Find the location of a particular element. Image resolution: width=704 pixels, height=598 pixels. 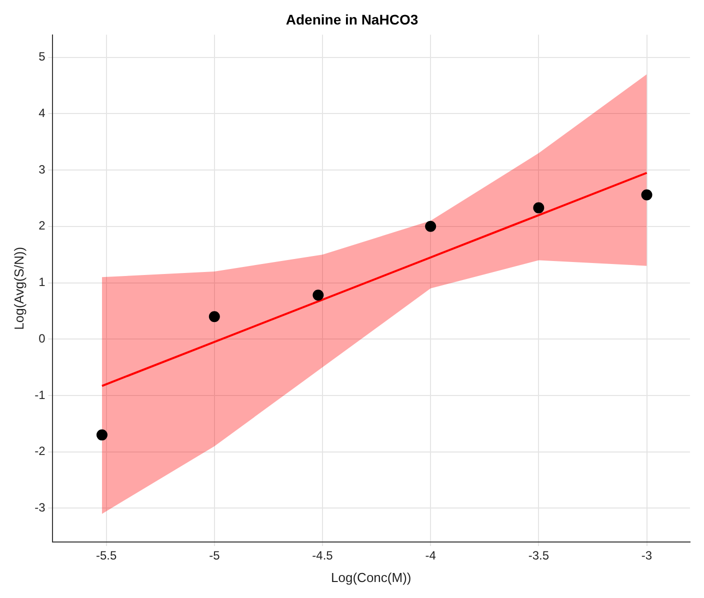

y-tick-label: 2 is located at coordinates (42, 225).